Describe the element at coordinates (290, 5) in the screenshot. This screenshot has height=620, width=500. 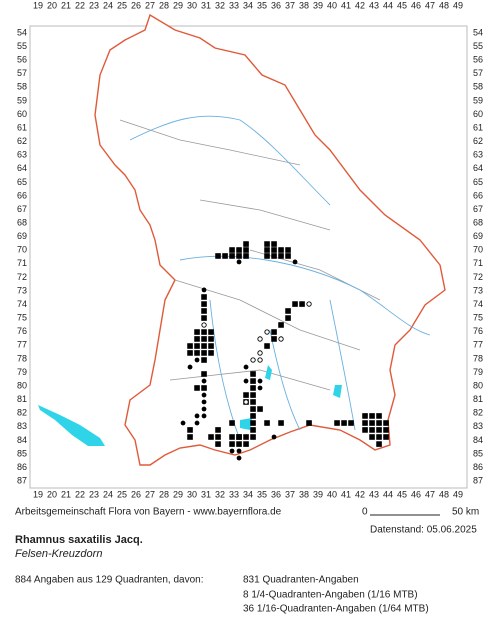
I see `column-label: 37` at that location.